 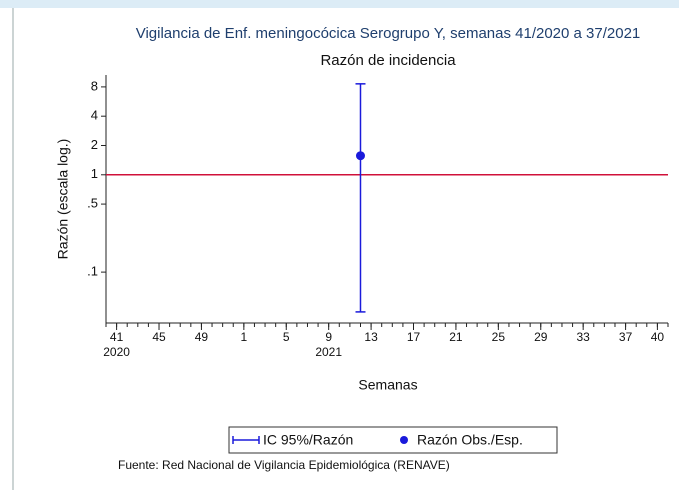 I want to click on y-tick-label: .1, so click(x=92, y=271).